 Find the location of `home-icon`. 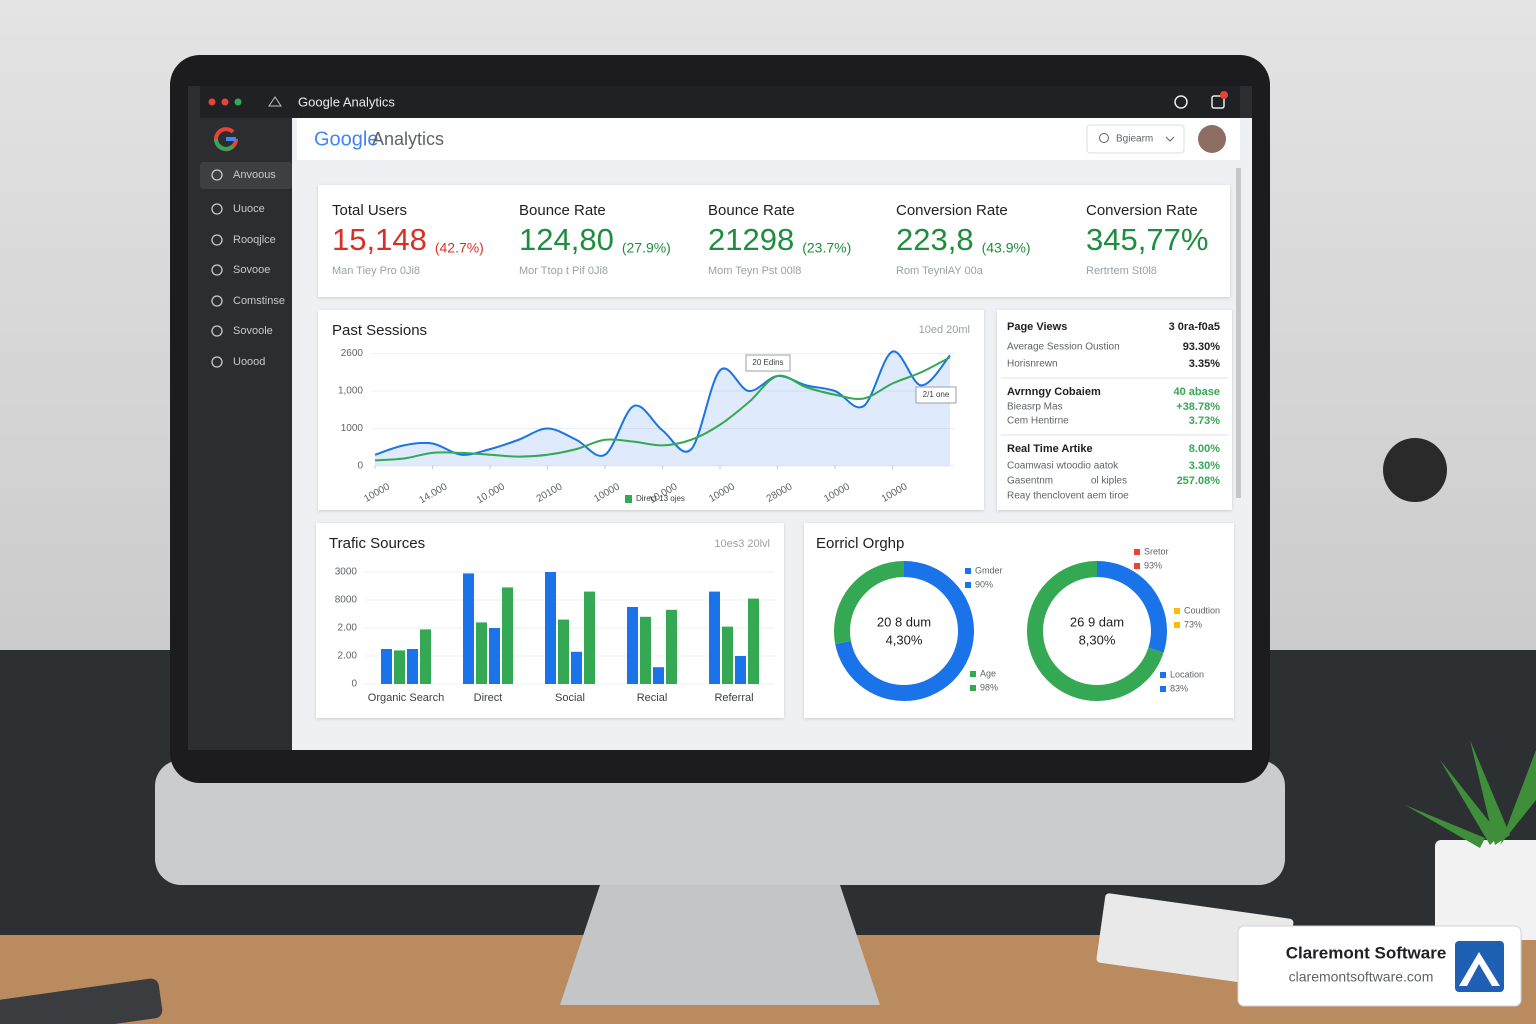

home-icon is located at coordinates (275, 101).